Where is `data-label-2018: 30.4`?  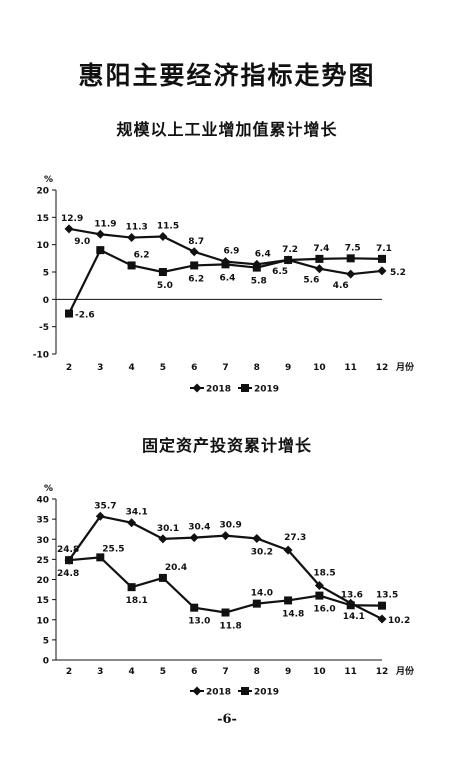 data-label-2018: 30.4 is located at coordinates (199, 528).